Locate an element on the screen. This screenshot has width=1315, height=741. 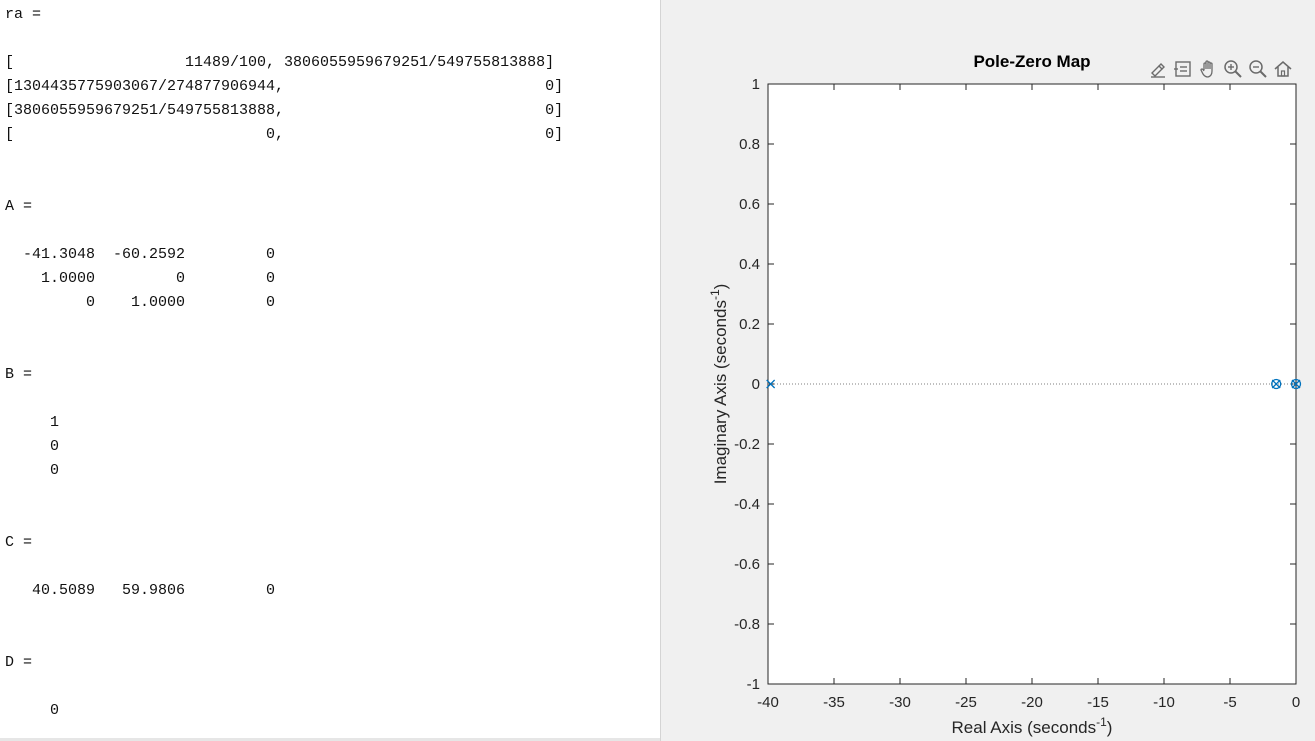
command-window-bottom-edge is located at coordinates (330, 739).